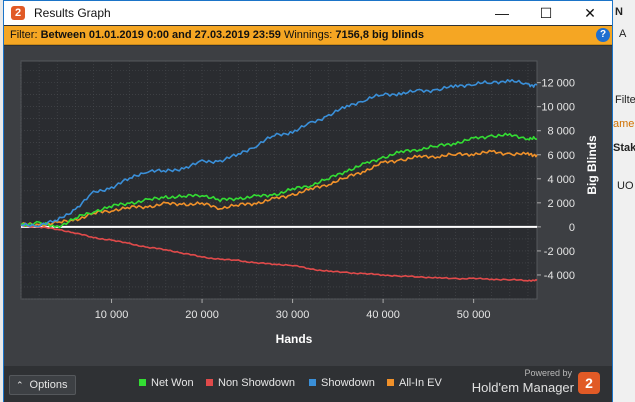  I want to click on legend-label-non-showdown: Non Showdown, so click(257, 383).